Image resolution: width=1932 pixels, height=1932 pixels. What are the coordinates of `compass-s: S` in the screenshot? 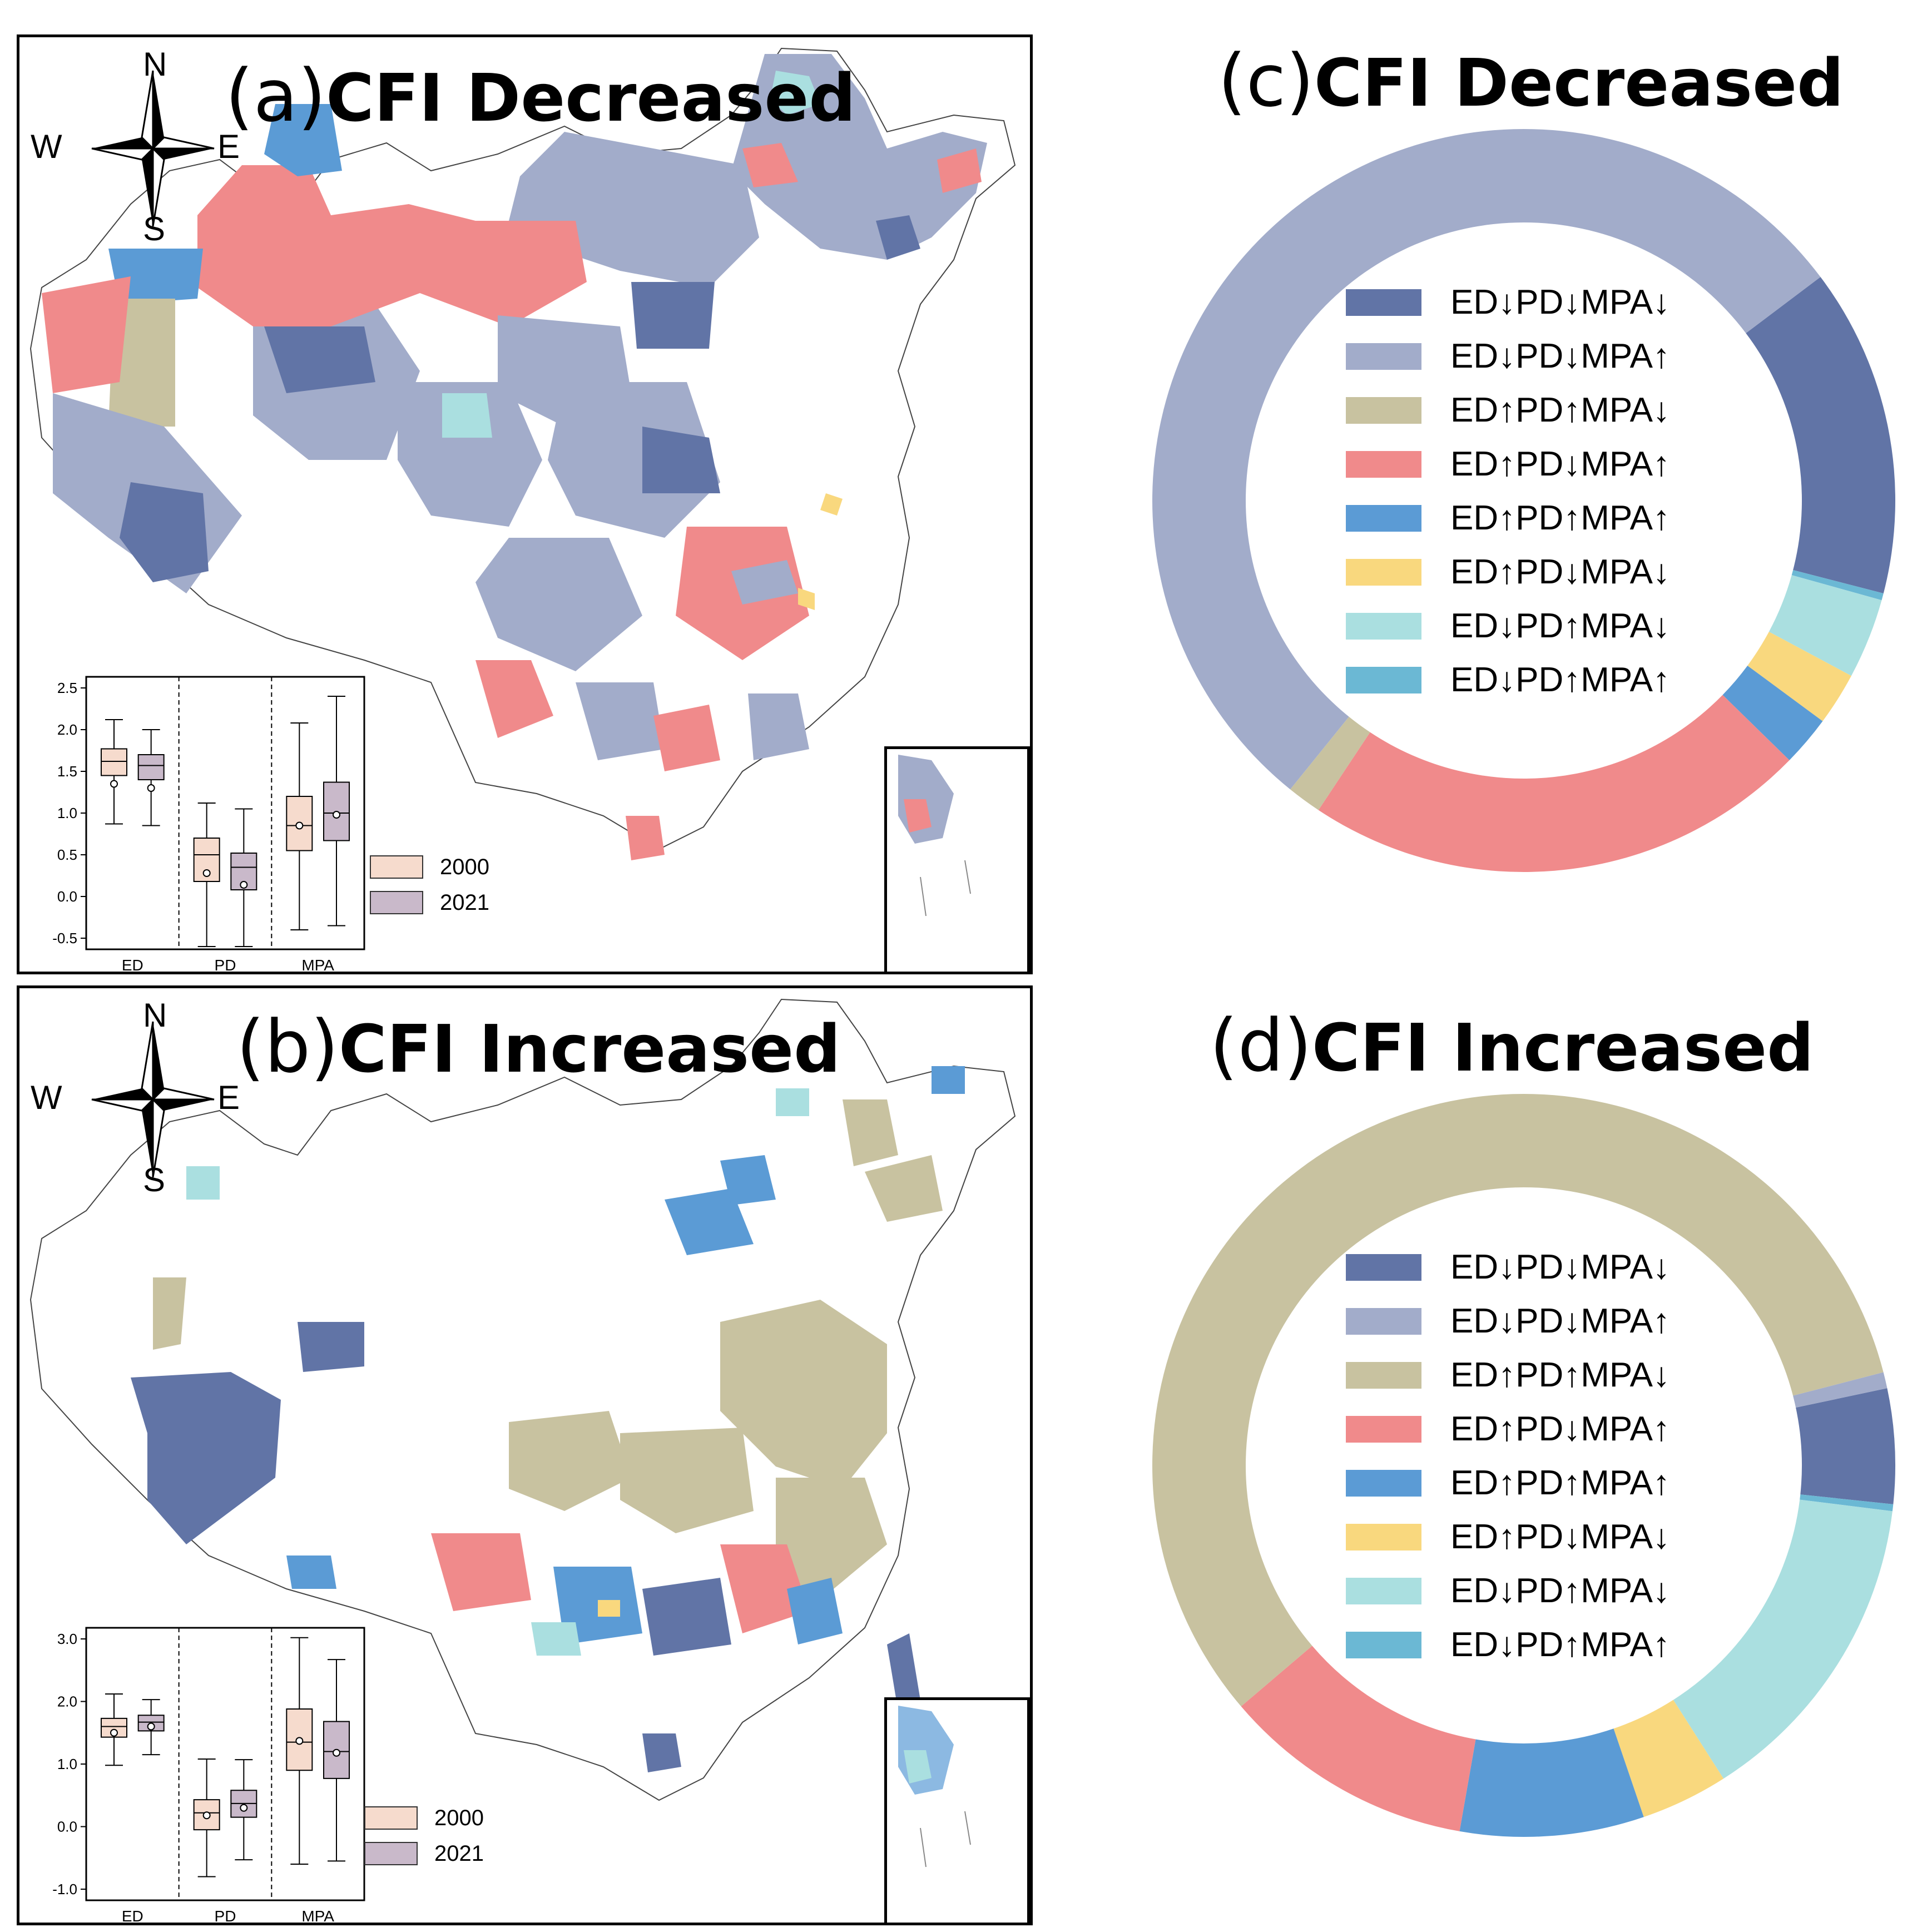 It's located at (154, 228).